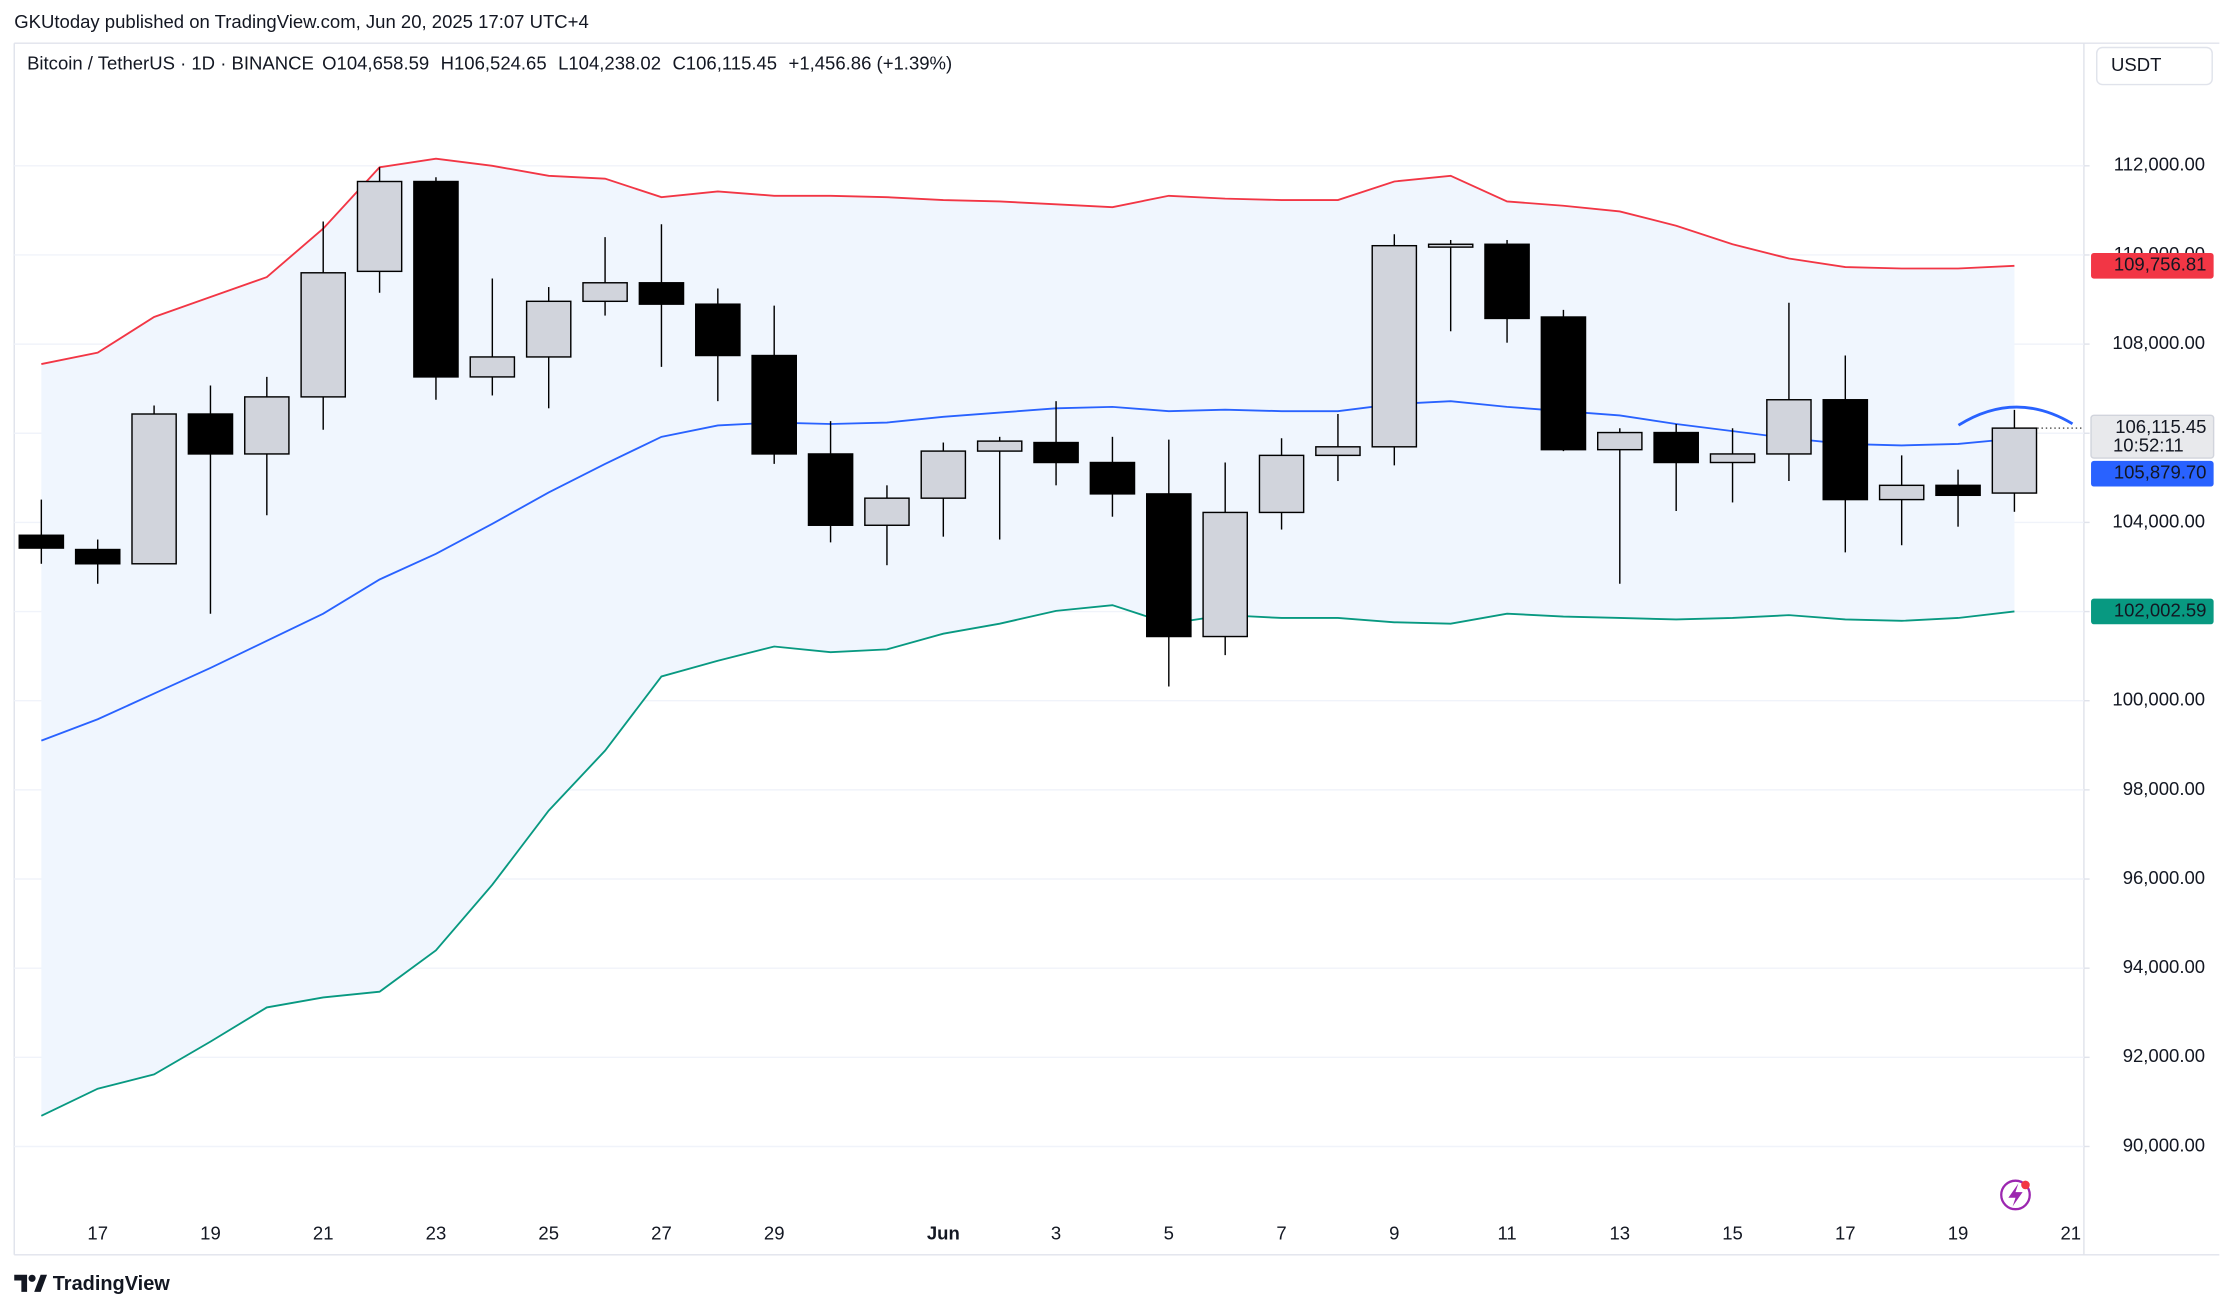 This screenshot has height=1308, width=2235. I want to click on x-tick-label: Jun, so click(943, 1233).